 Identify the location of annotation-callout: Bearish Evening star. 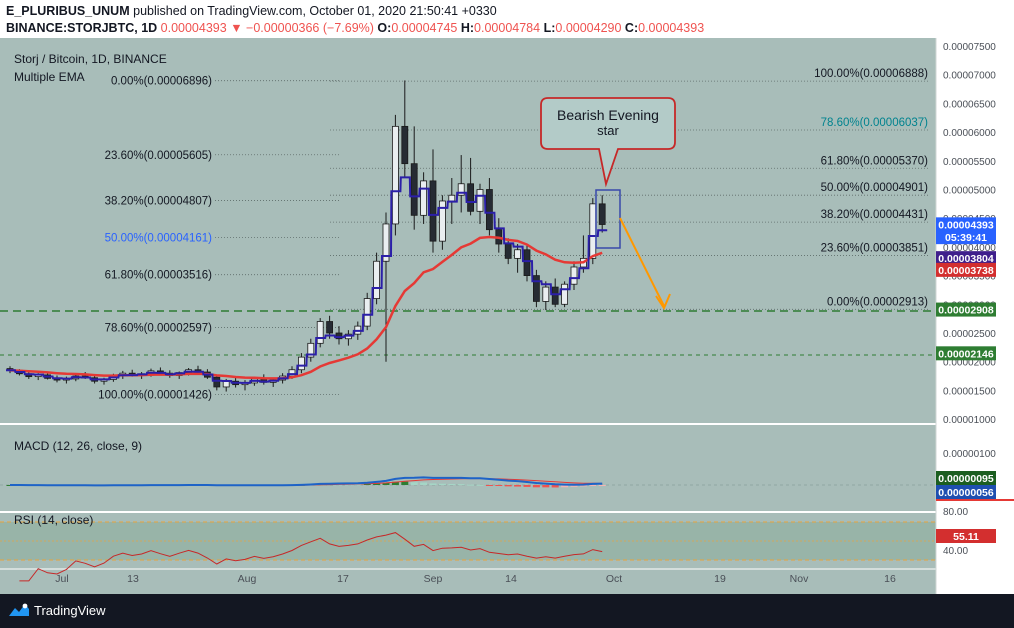
(608, 142).